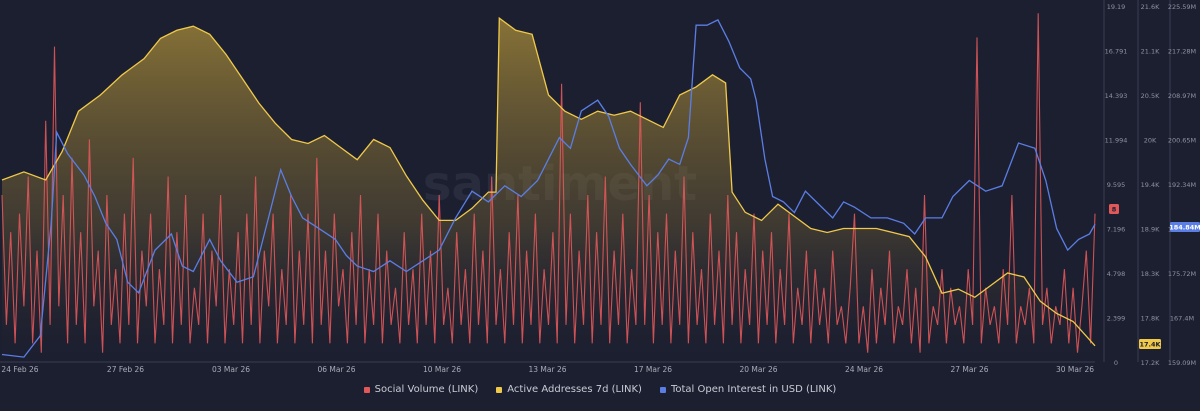 This screenshot has height=411, width=1200. What do you see at coordinates (653, 369) in the screenshot?
I see `x-tick-label: 17 Mar 26` at bounding box center [653, 369].